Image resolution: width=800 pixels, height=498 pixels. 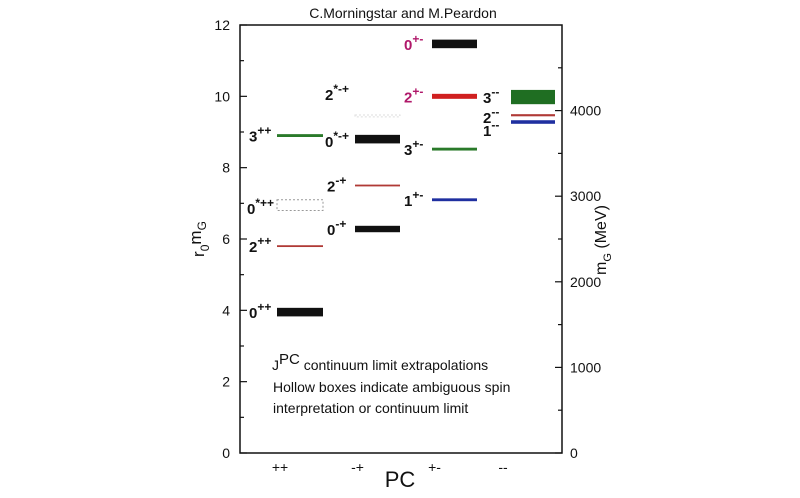 What do you see at coordinates (199, 239) in the screenshot?
I see `y-axis-label: r0mG` at bounding box center [199, 239].